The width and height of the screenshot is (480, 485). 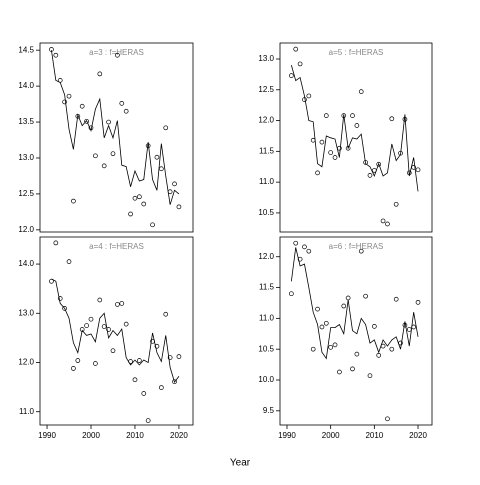 I want to click on panel-strip: a=6 : f=HERAS, so click(x=356, y=246).